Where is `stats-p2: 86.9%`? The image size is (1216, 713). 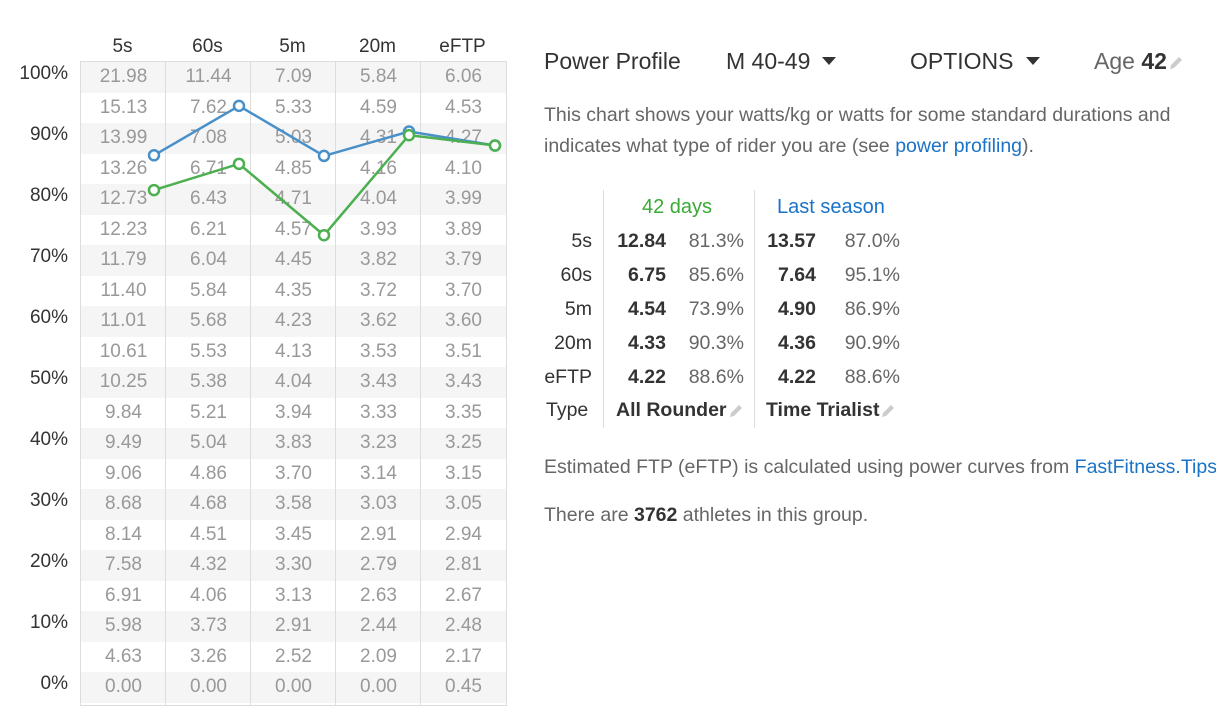
stats-p2: 86.9% is located at coordinates (872, 309).